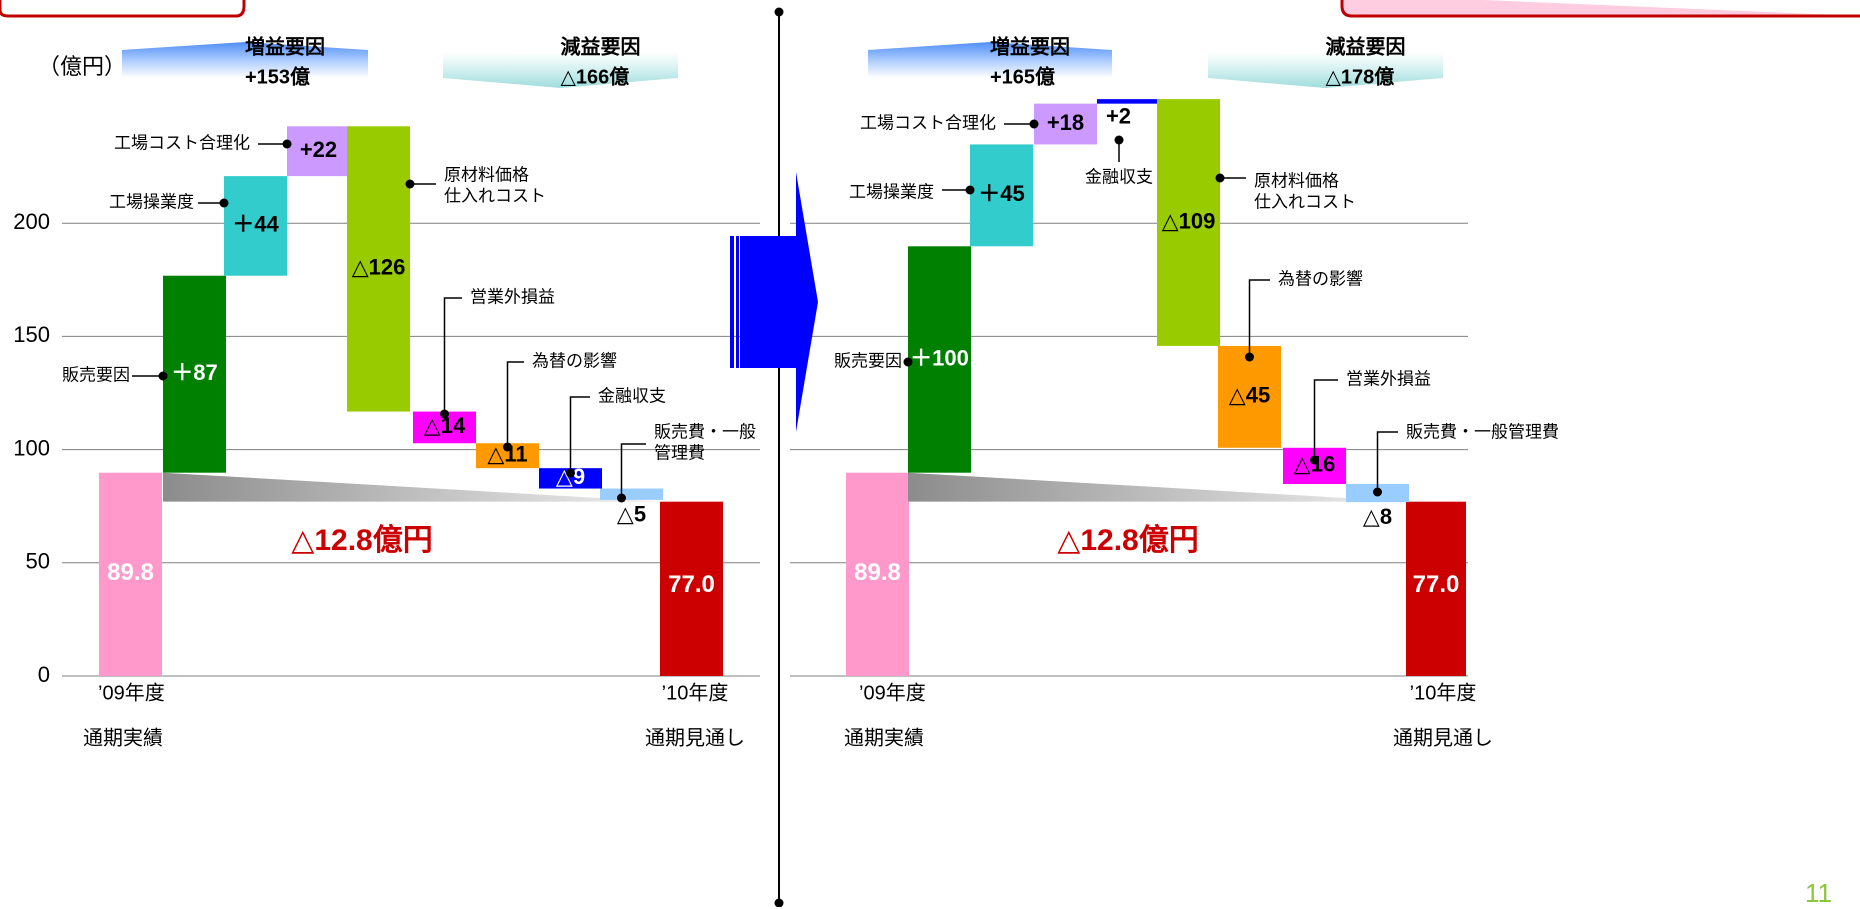 This screenshot has height=909, width=1860. Describe the element at coordinates (379, 267) in the screenshot. I see `bar-value-label: △126` at that location.